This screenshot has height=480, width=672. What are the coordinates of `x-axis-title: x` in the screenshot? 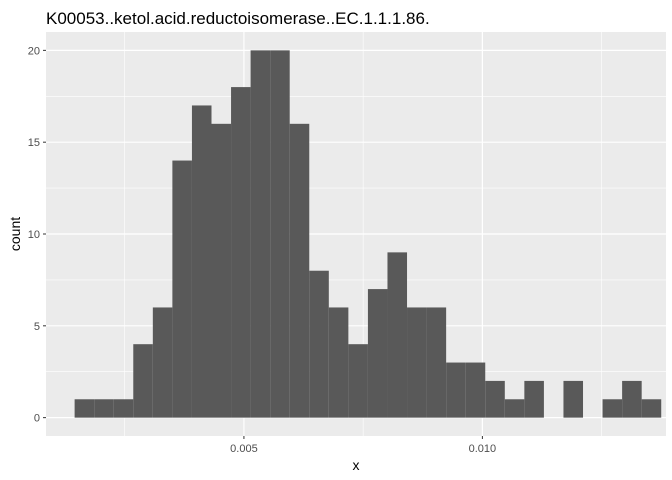 It's located at (356, 465).